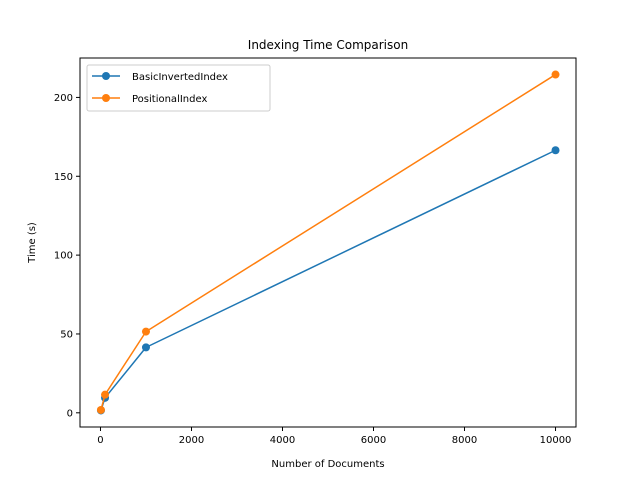 The height and width of the screenshot is (480, 640). I want to click on y-tick-label: 50, so click(66, 334).